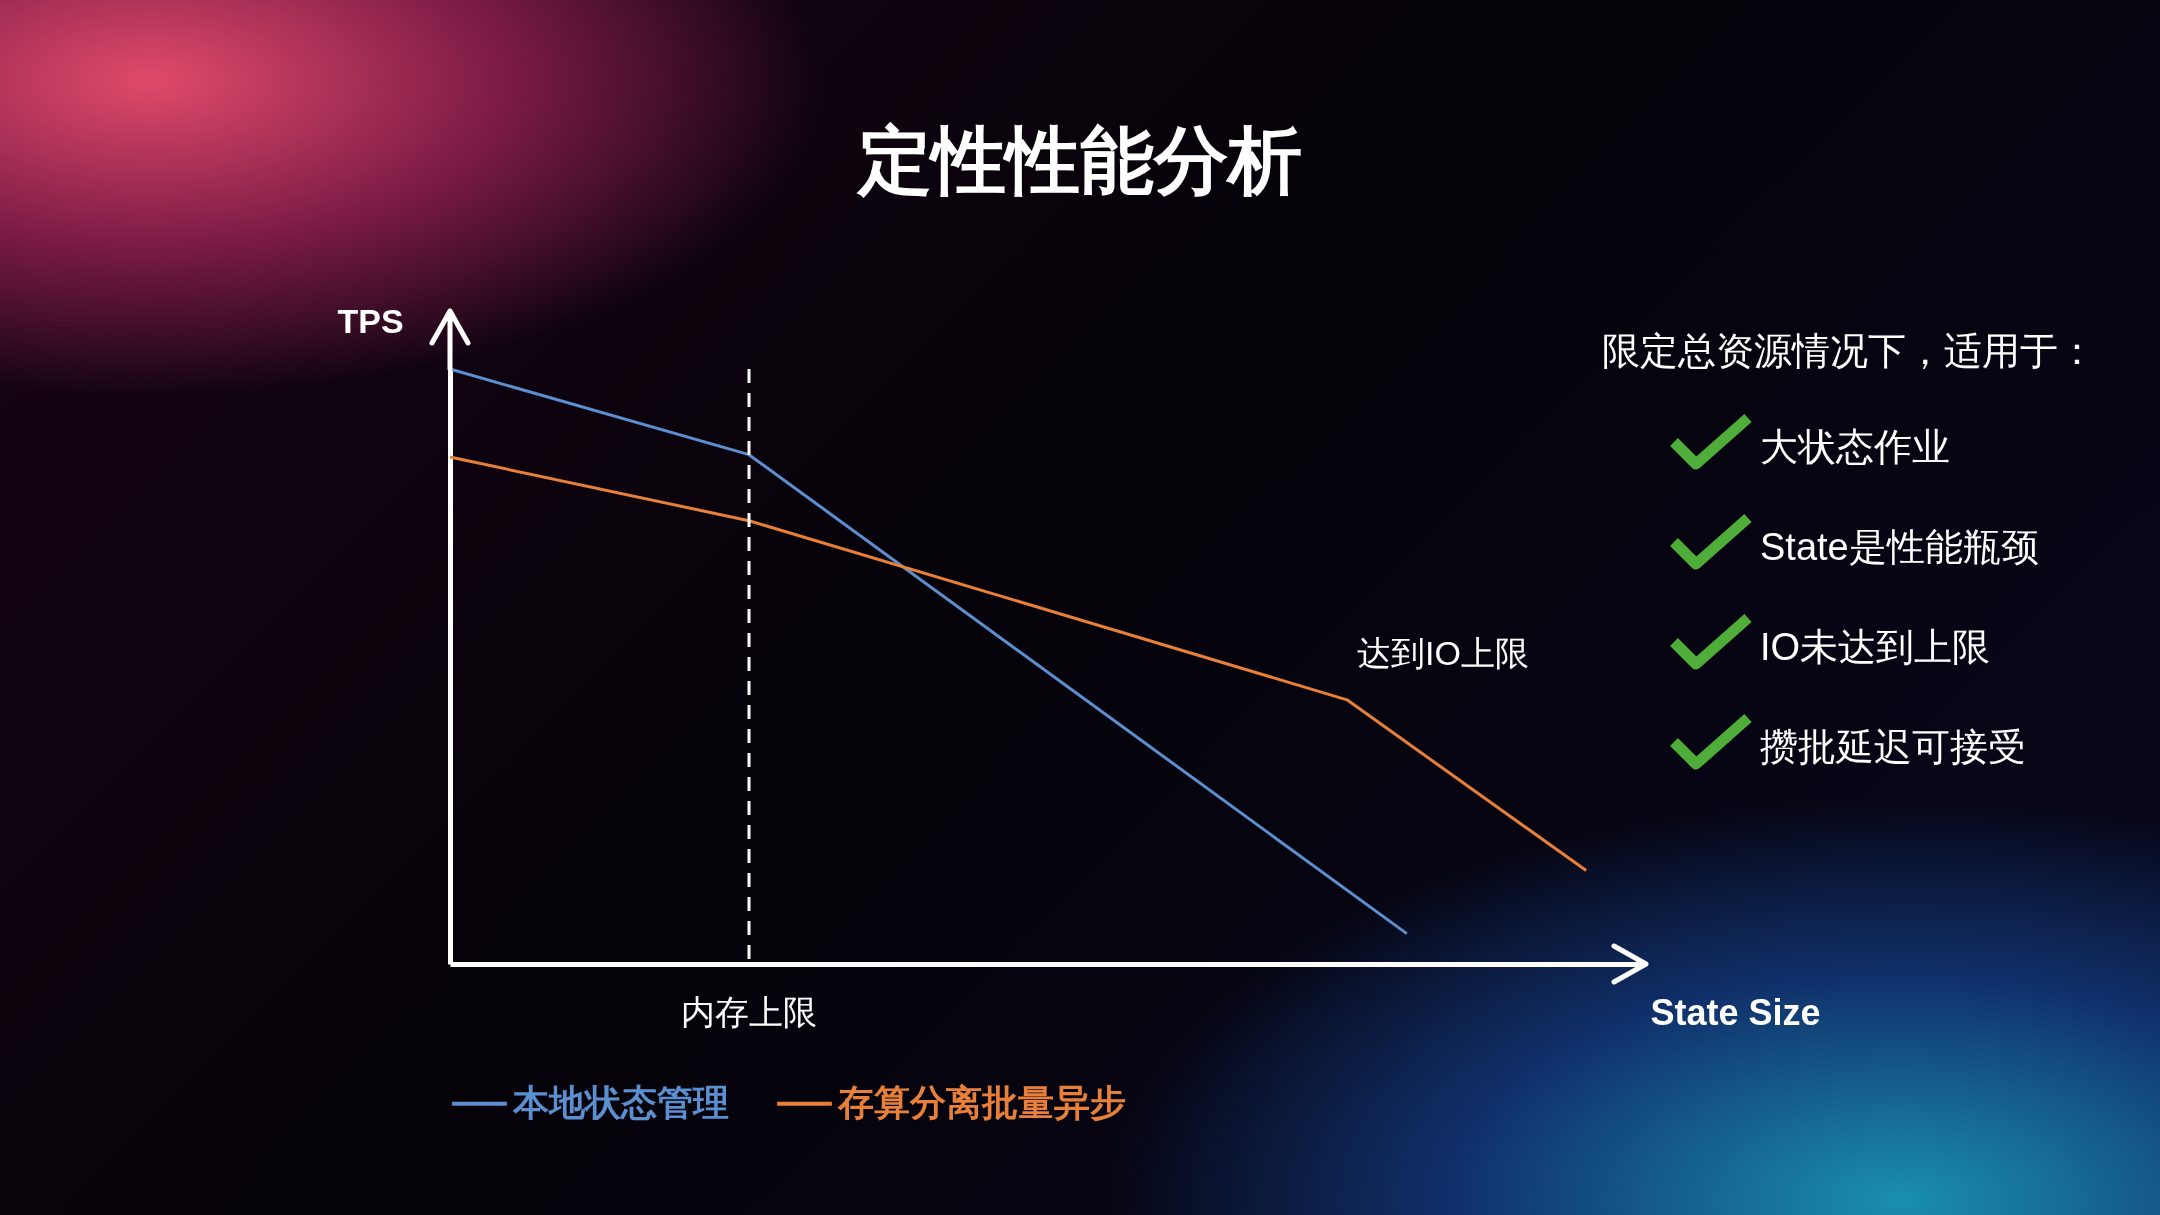  What do you see at coordinates (1443, 652) in the screenshot?
I see `annotation: 达到IO上限` at bounding box center [1443, 652].